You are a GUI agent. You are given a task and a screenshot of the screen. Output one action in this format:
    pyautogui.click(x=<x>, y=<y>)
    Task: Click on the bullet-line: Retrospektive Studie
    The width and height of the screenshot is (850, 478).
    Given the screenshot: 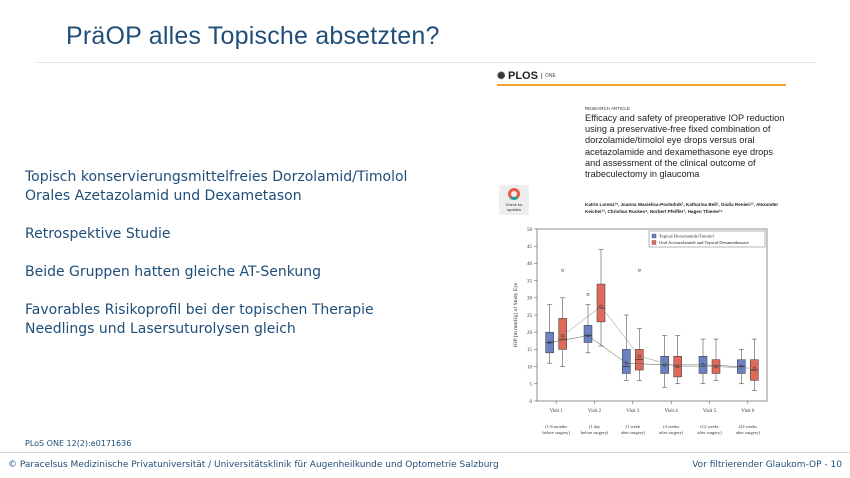 What is the action you would take?
    pyautogui.click(x=98, y=234)
    